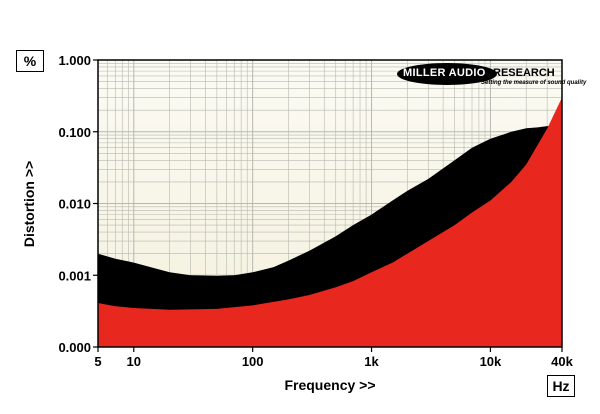 This screenshot has height=414, width=600. Describe the element at coordinates (97, 361) in the screenshot. I see `x-tick-label: 5` at that location.